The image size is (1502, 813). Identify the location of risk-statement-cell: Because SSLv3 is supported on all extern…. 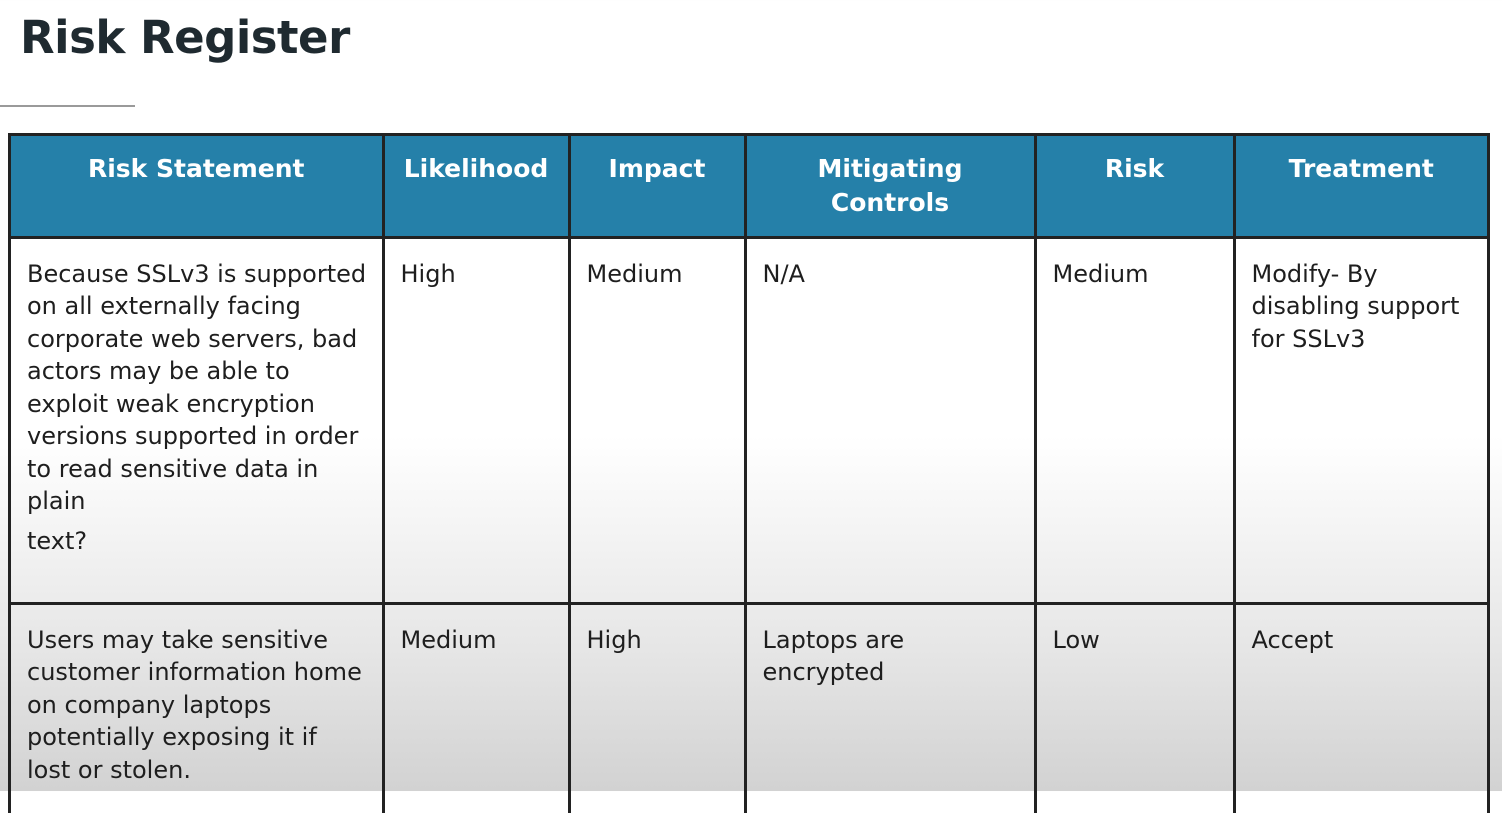
(198, 420).